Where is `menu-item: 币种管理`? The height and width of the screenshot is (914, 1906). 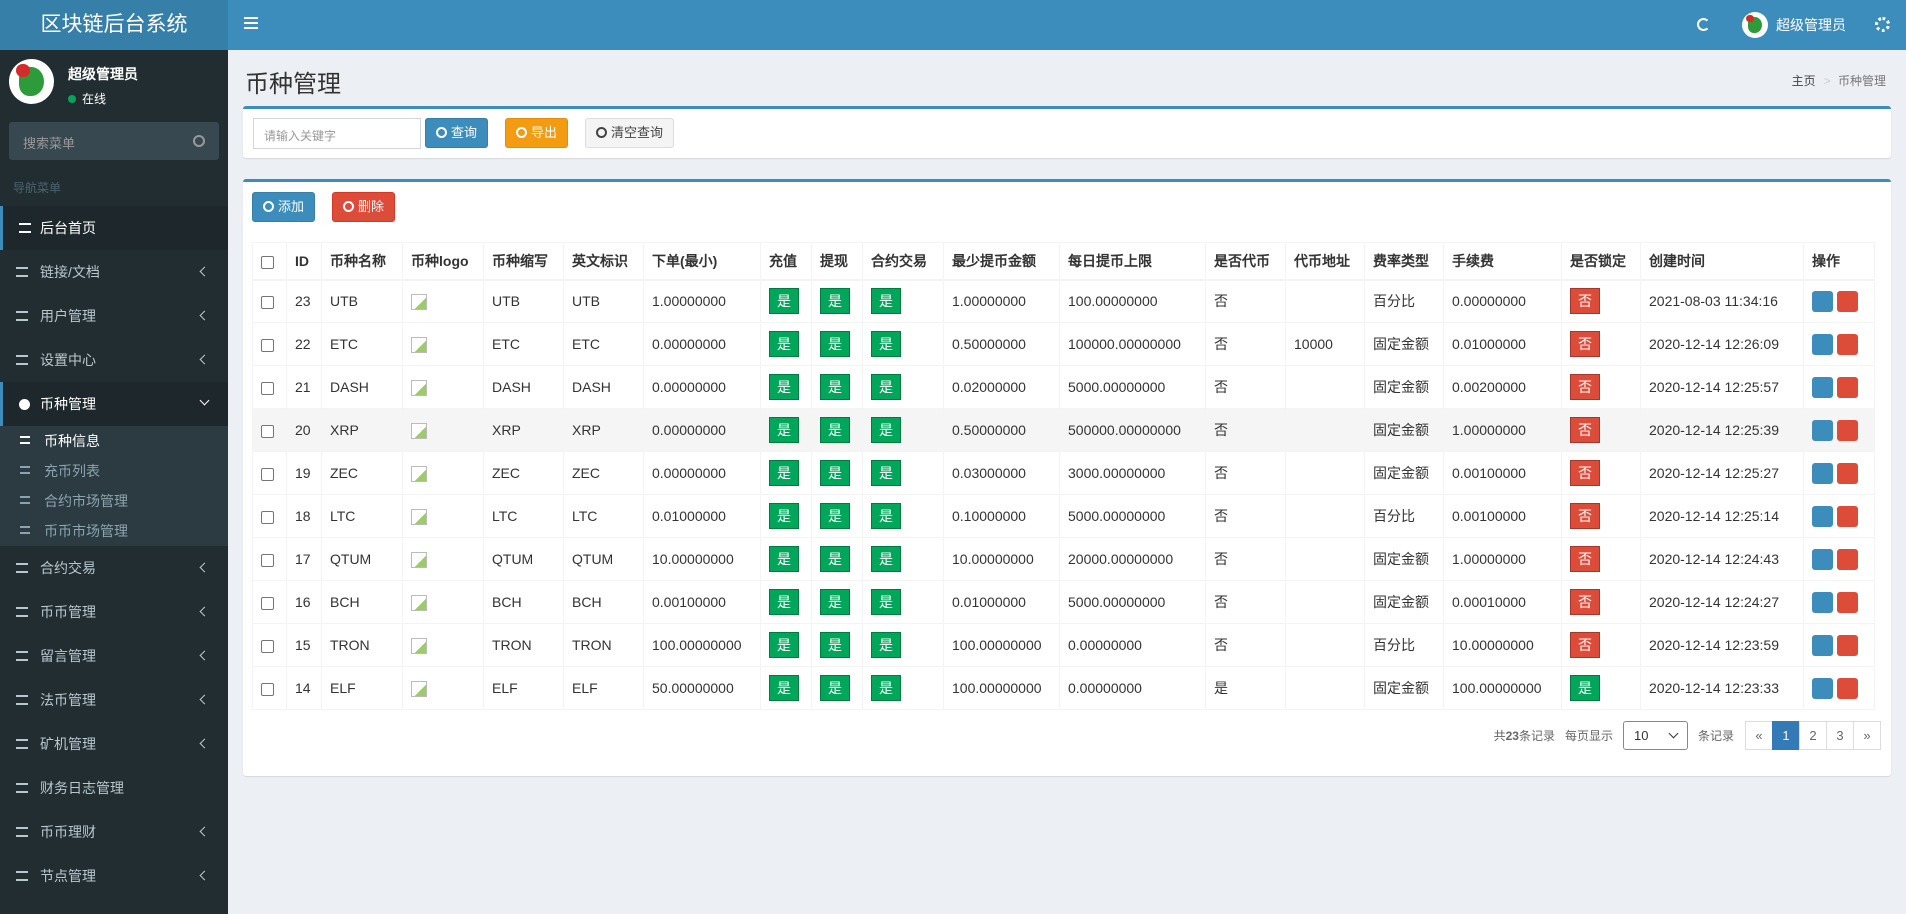 menu-item: 币种管理 is located at coordinates (114, 404).